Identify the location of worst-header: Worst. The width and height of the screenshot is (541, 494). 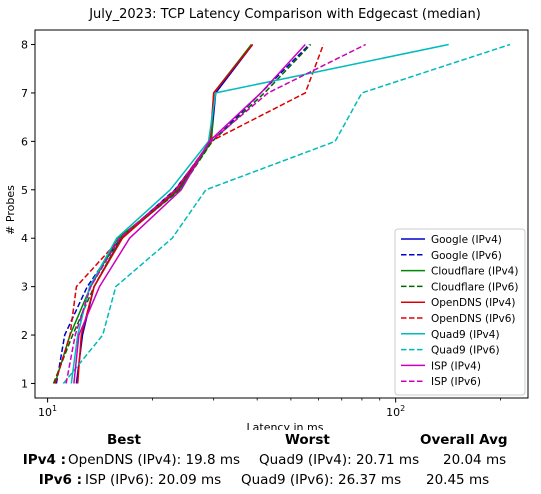
(307, 440).